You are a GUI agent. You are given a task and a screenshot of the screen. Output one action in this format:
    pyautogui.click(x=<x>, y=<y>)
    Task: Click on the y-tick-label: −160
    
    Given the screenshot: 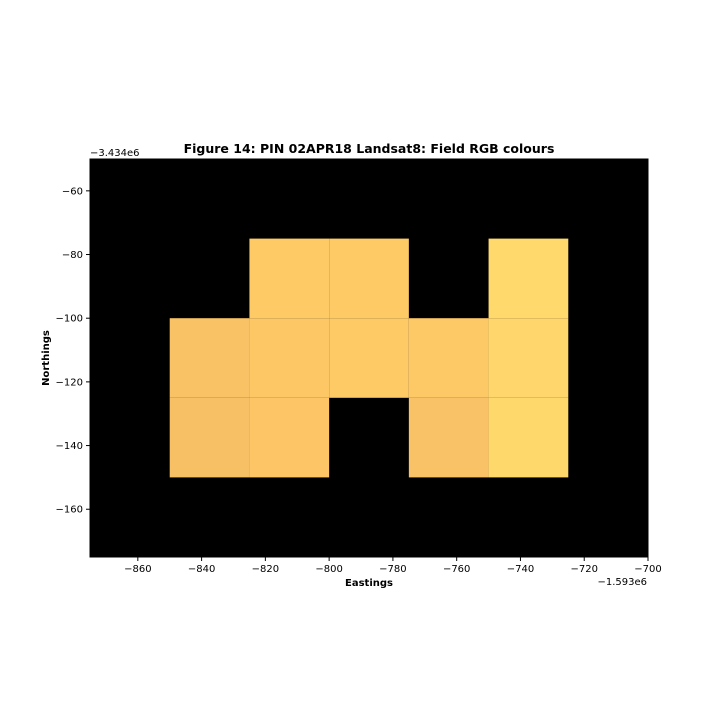 What is the action you would take?
    pyautogui.click(x=69, y=510)
    